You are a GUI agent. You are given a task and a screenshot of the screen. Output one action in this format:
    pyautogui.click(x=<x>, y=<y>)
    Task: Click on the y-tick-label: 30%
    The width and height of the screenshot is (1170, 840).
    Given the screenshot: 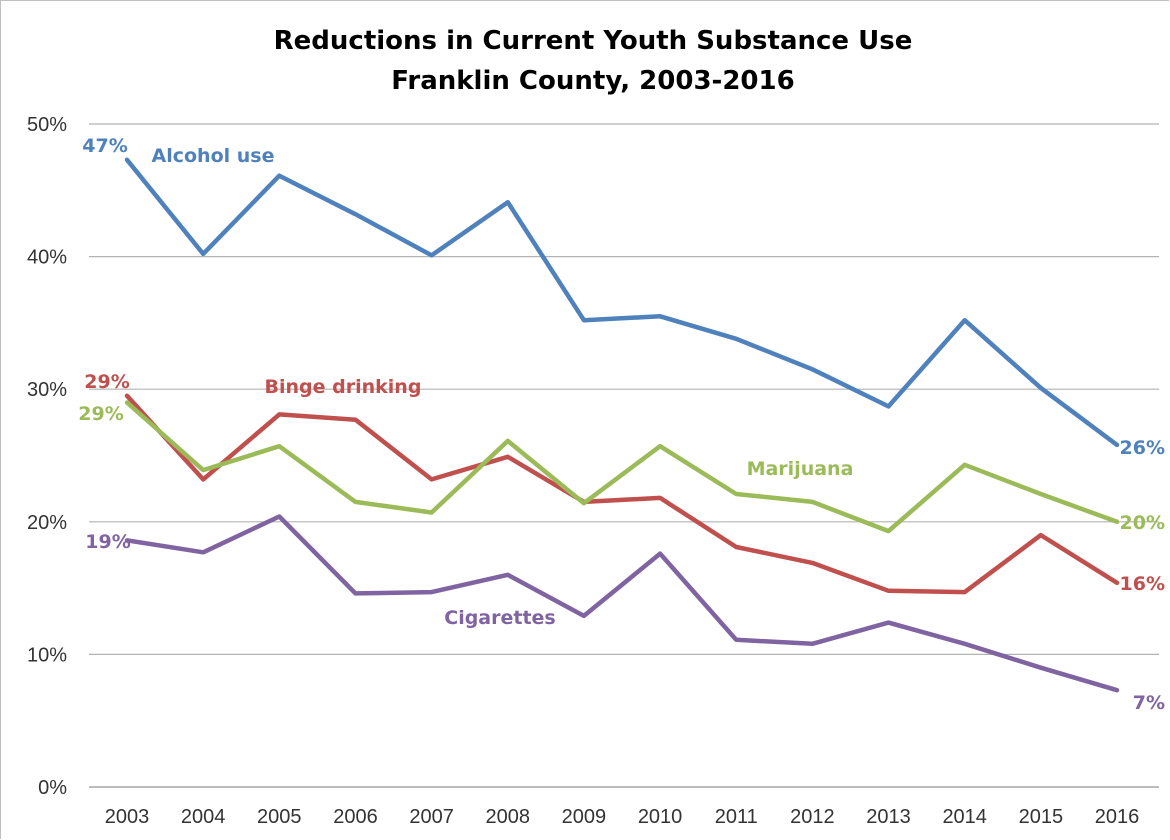 What is the action you would take?
    pyautogui.click(x=47, y=390)
    